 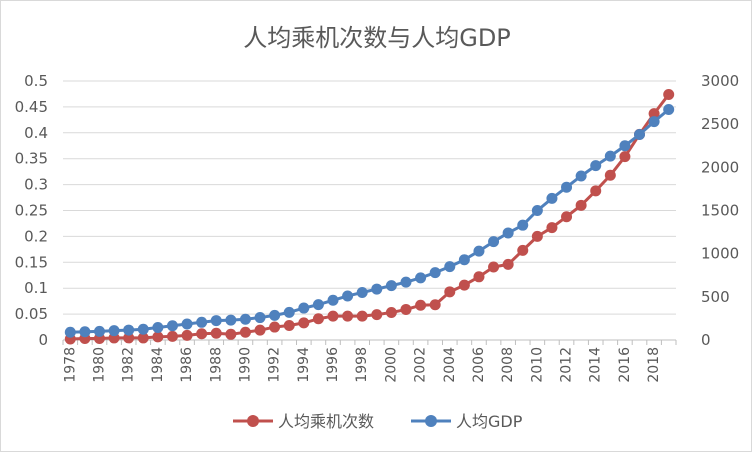 What do you see at coordinates (720, 81) in the screenshot?
I see `y-tick-label-right: 3000` at bounding box center [720, 81].